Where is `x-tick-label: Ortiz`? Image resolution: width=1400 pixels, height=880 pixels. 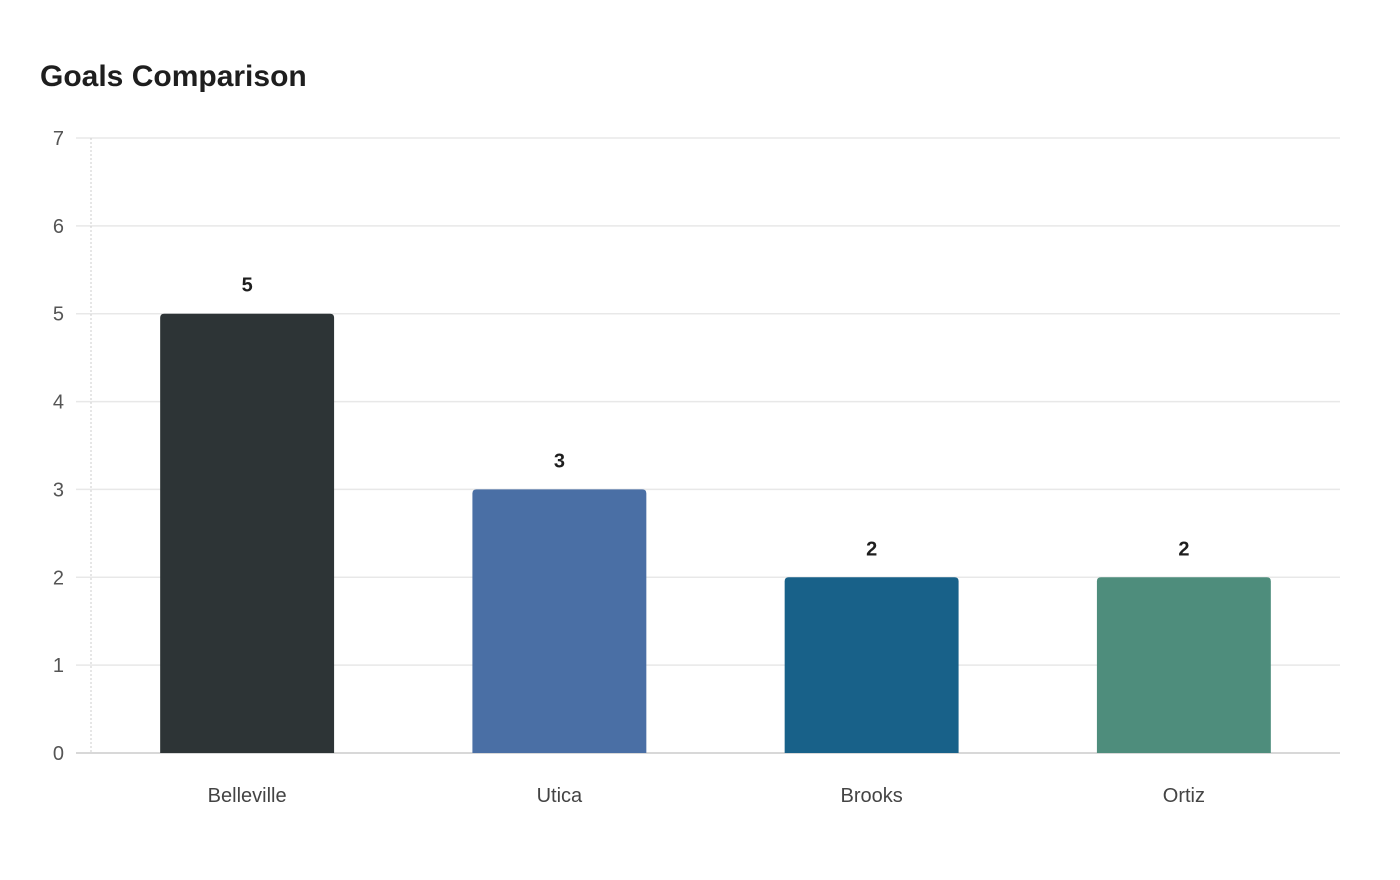 x-tick-label: Ortiz is located at coordinates (1184, 796).